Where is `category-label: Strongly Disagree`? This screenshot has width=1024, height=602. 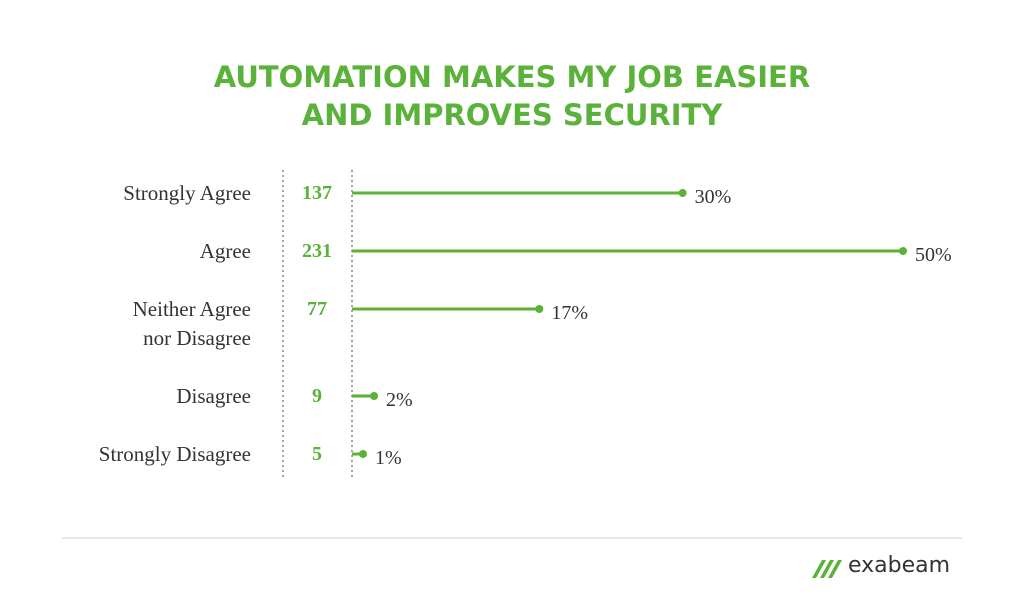 category-label: Strongly Disagree is located at coordinates (174, 454).